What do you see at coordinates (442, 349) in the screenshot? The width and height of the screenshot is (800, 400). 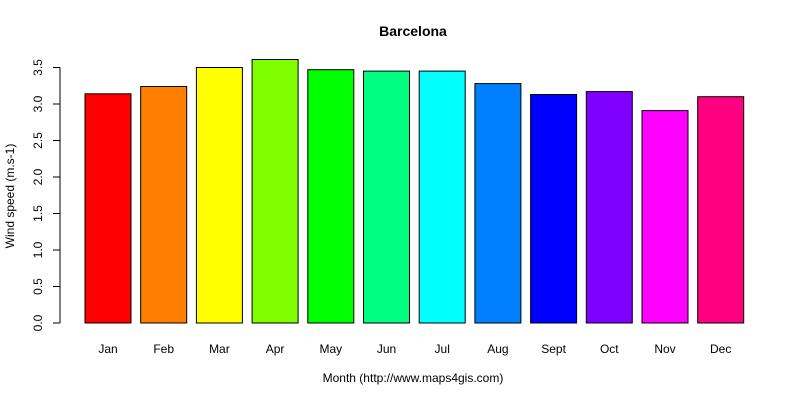 I see `x-tick-label: Jul` at bounding box center [442, 349].